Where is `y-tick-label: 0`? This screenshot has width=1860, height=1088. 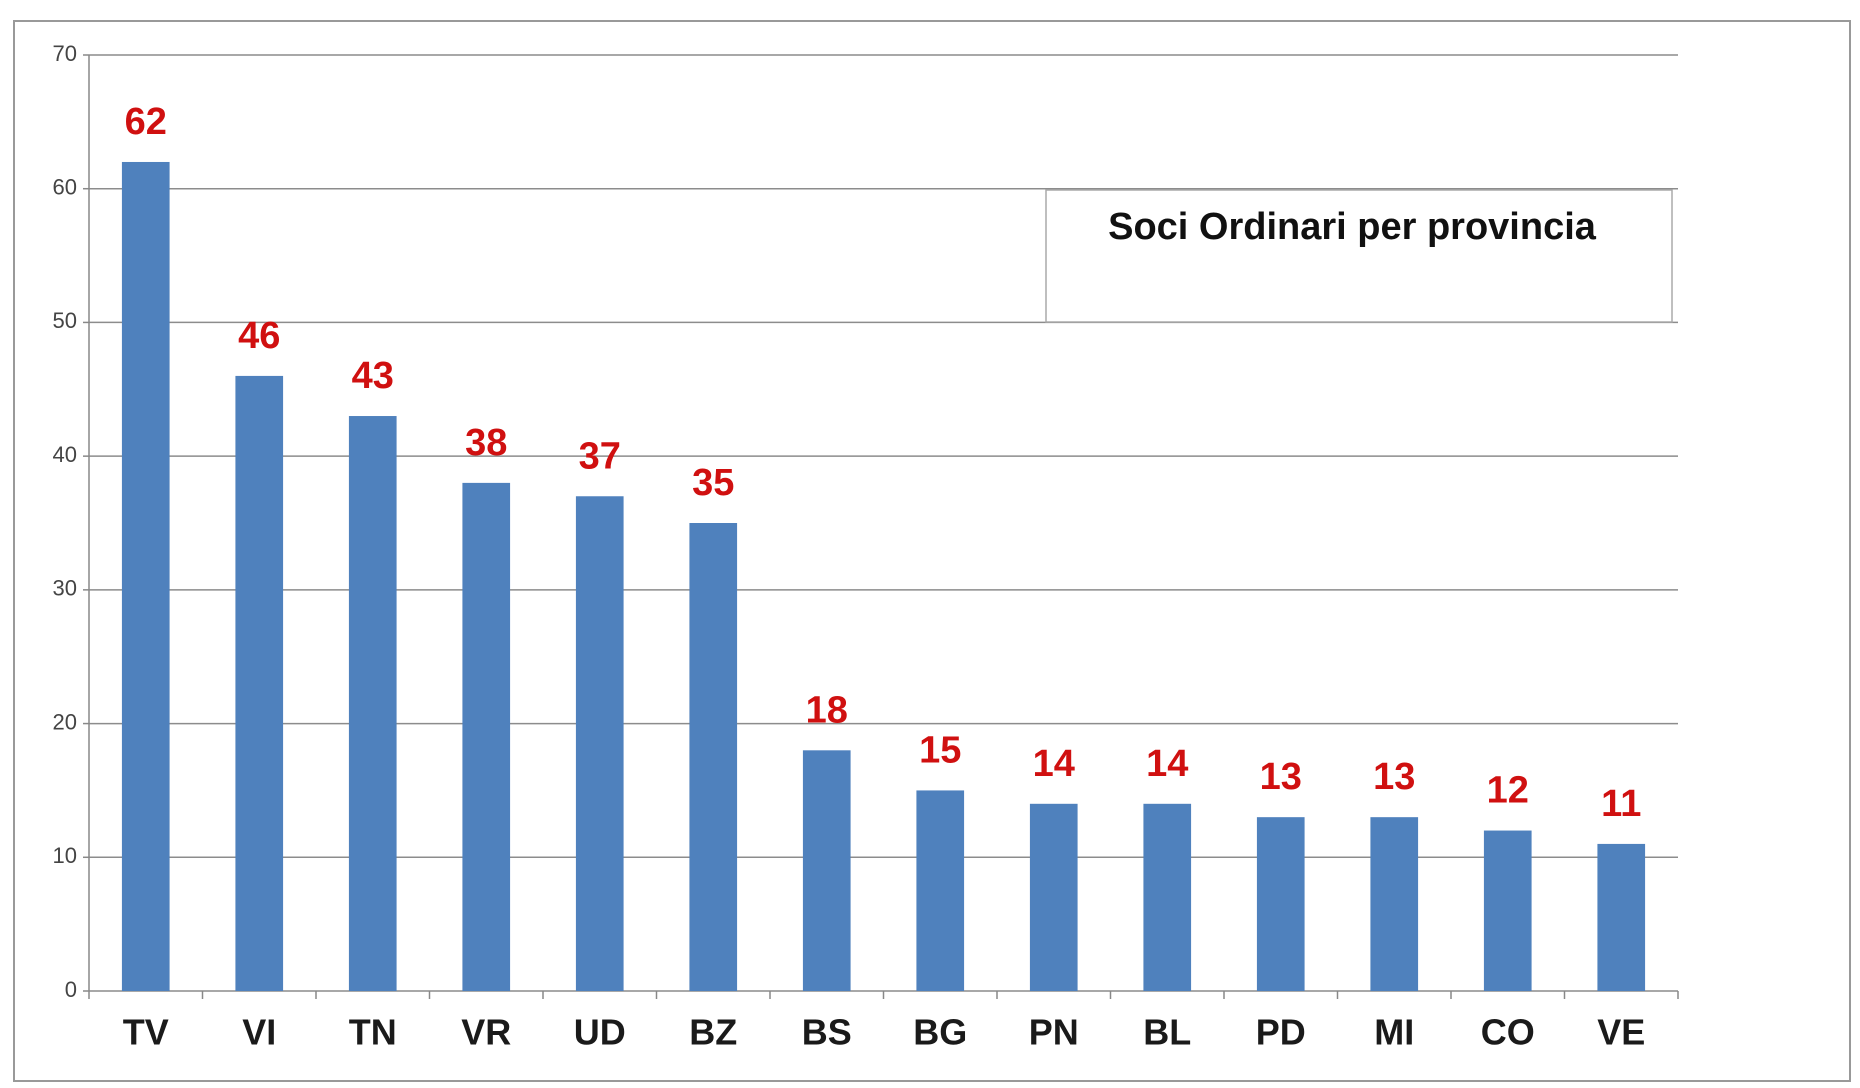 y-tick-label: 0 is located at coordinates (71, 989).